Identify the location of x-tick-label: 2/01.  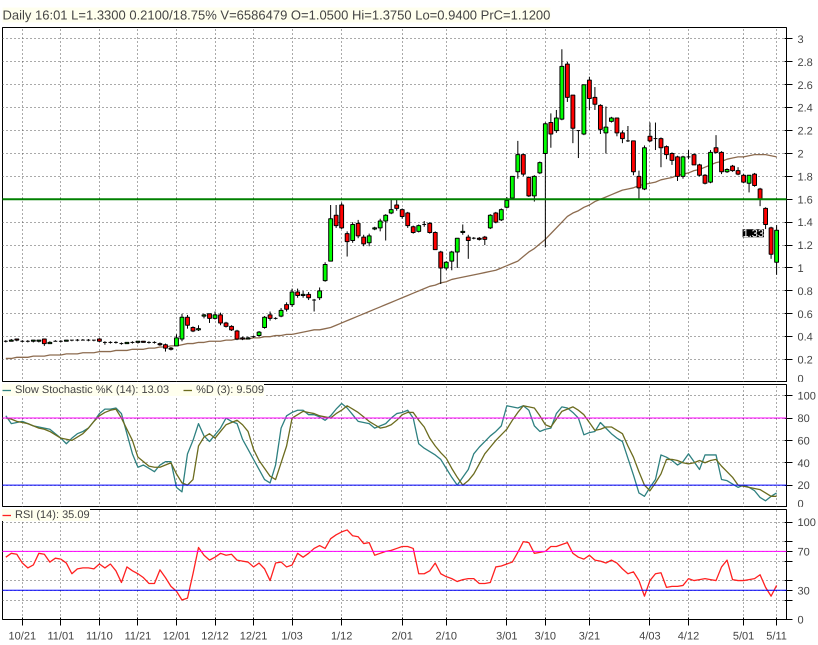
(402, 636).